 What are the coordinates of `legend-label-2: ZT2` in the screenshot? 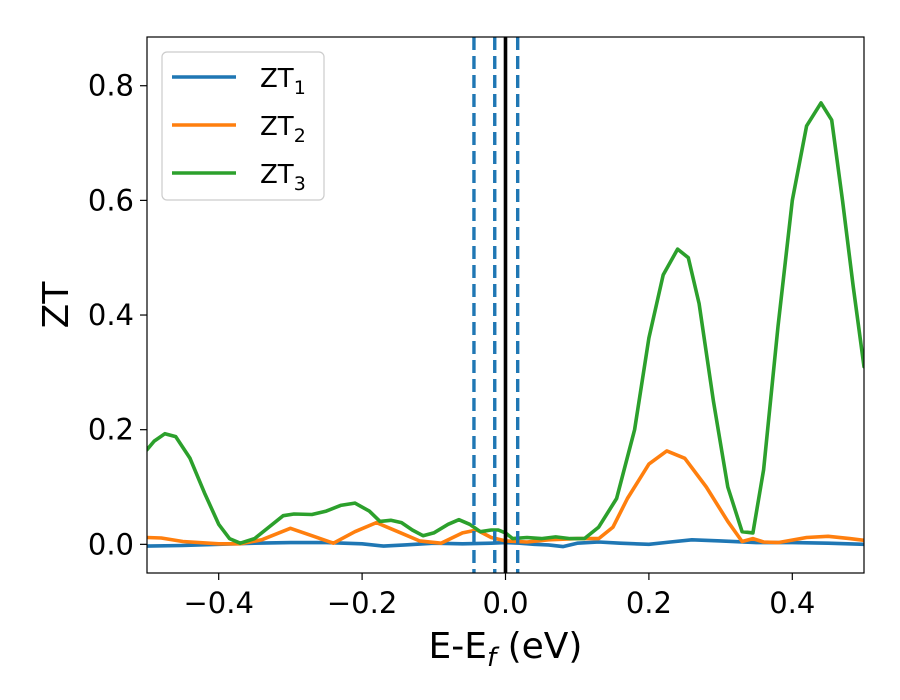 It's located at (283, 129).